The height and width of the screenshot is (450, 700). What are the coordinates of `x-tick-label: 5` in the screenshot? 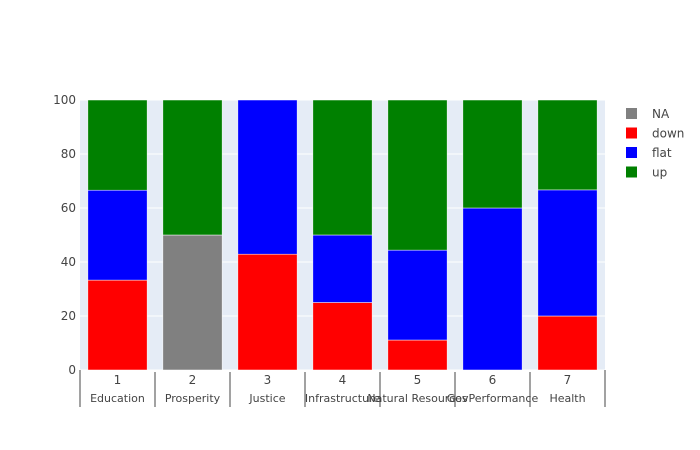 It's located at (418, 380).